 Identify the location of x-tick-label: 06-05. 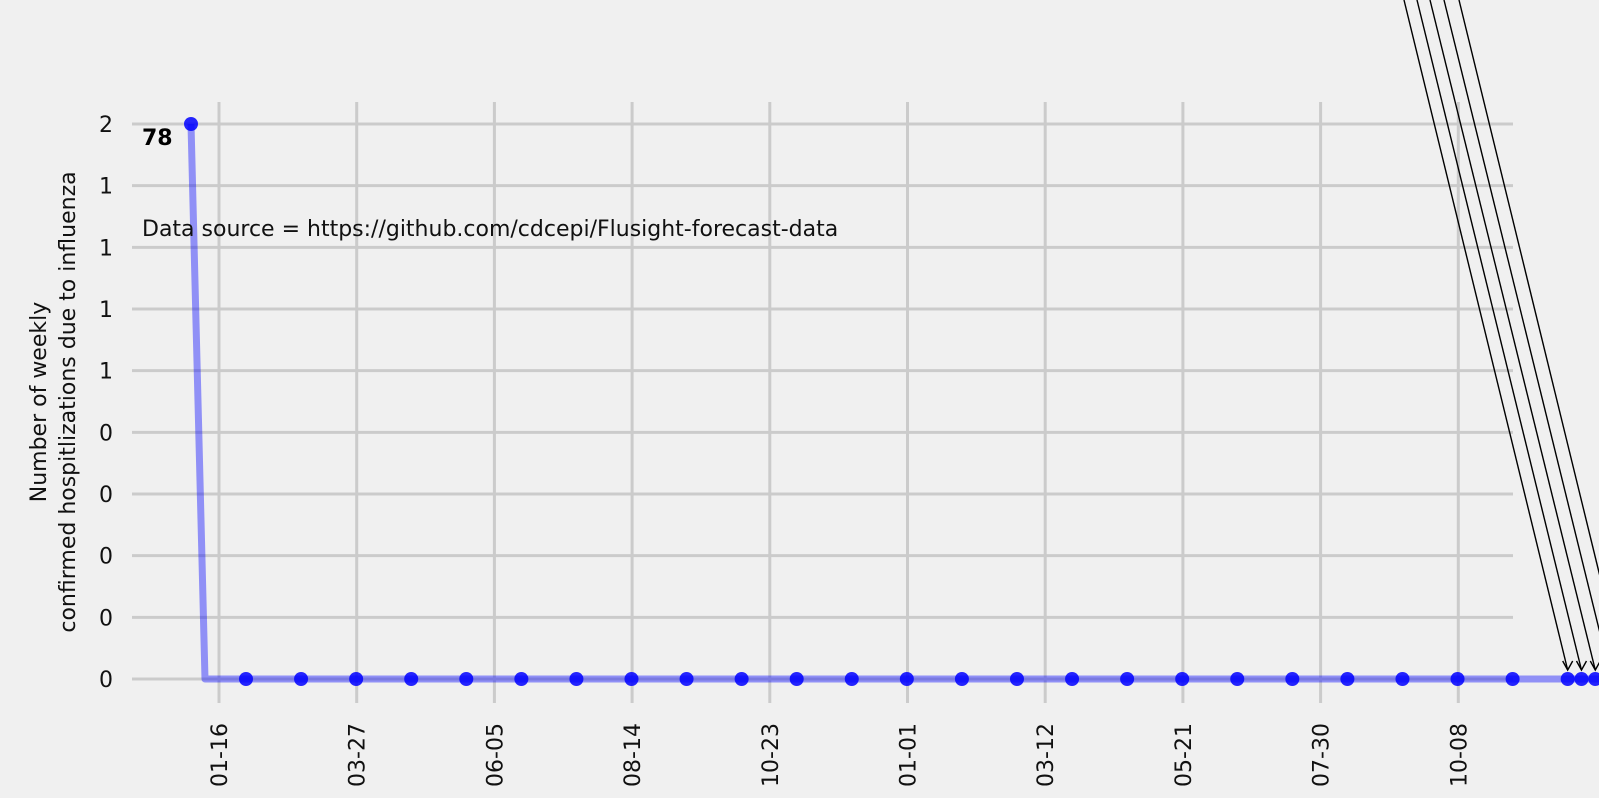
(495, 755).